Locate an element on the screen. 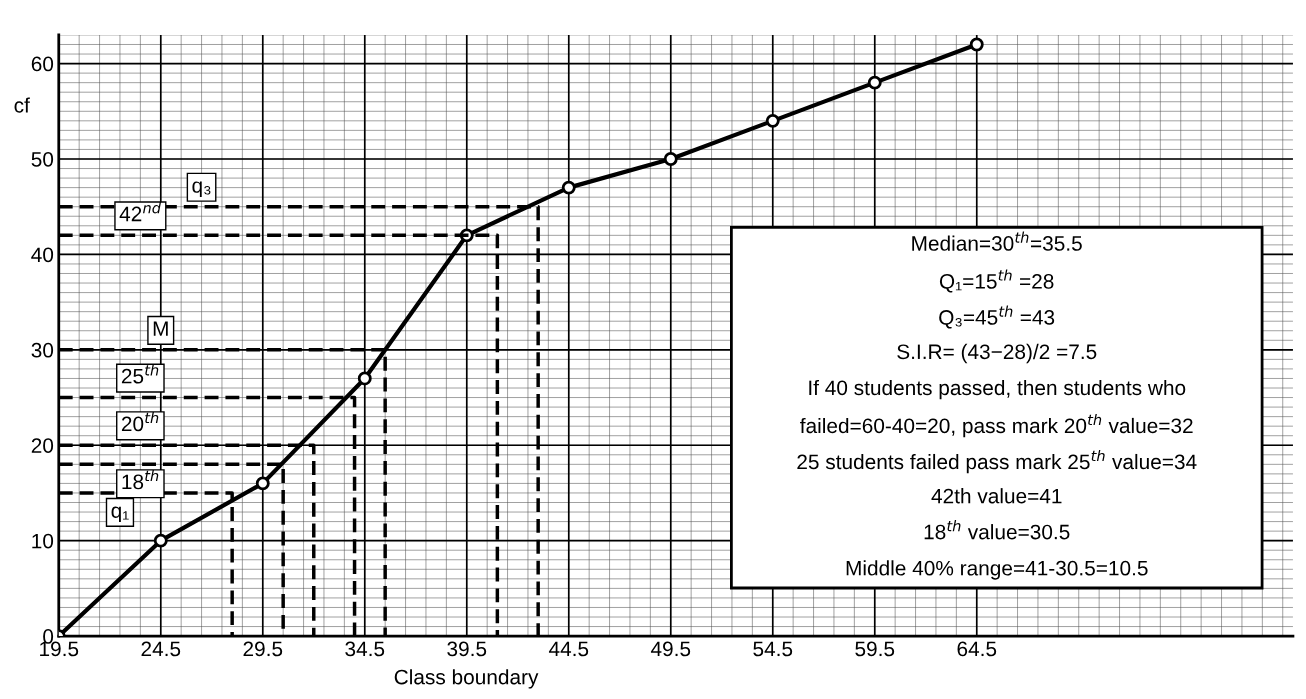 This screenshot has width=1306, height=699. annotation: 20$^{th}$ is located at coordinates (140, 422).